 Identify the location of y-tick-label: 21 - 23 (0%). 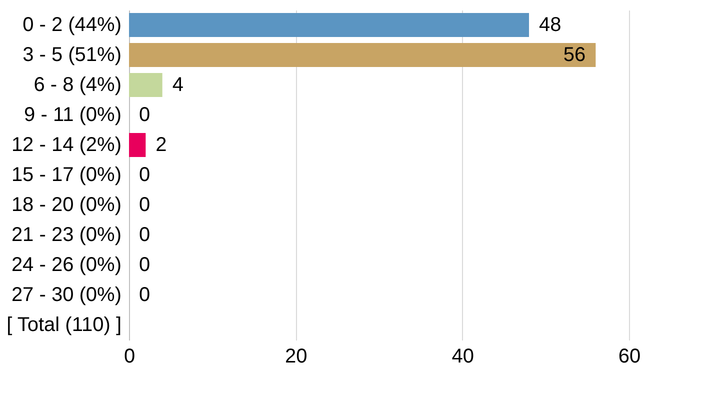
(66, 235).